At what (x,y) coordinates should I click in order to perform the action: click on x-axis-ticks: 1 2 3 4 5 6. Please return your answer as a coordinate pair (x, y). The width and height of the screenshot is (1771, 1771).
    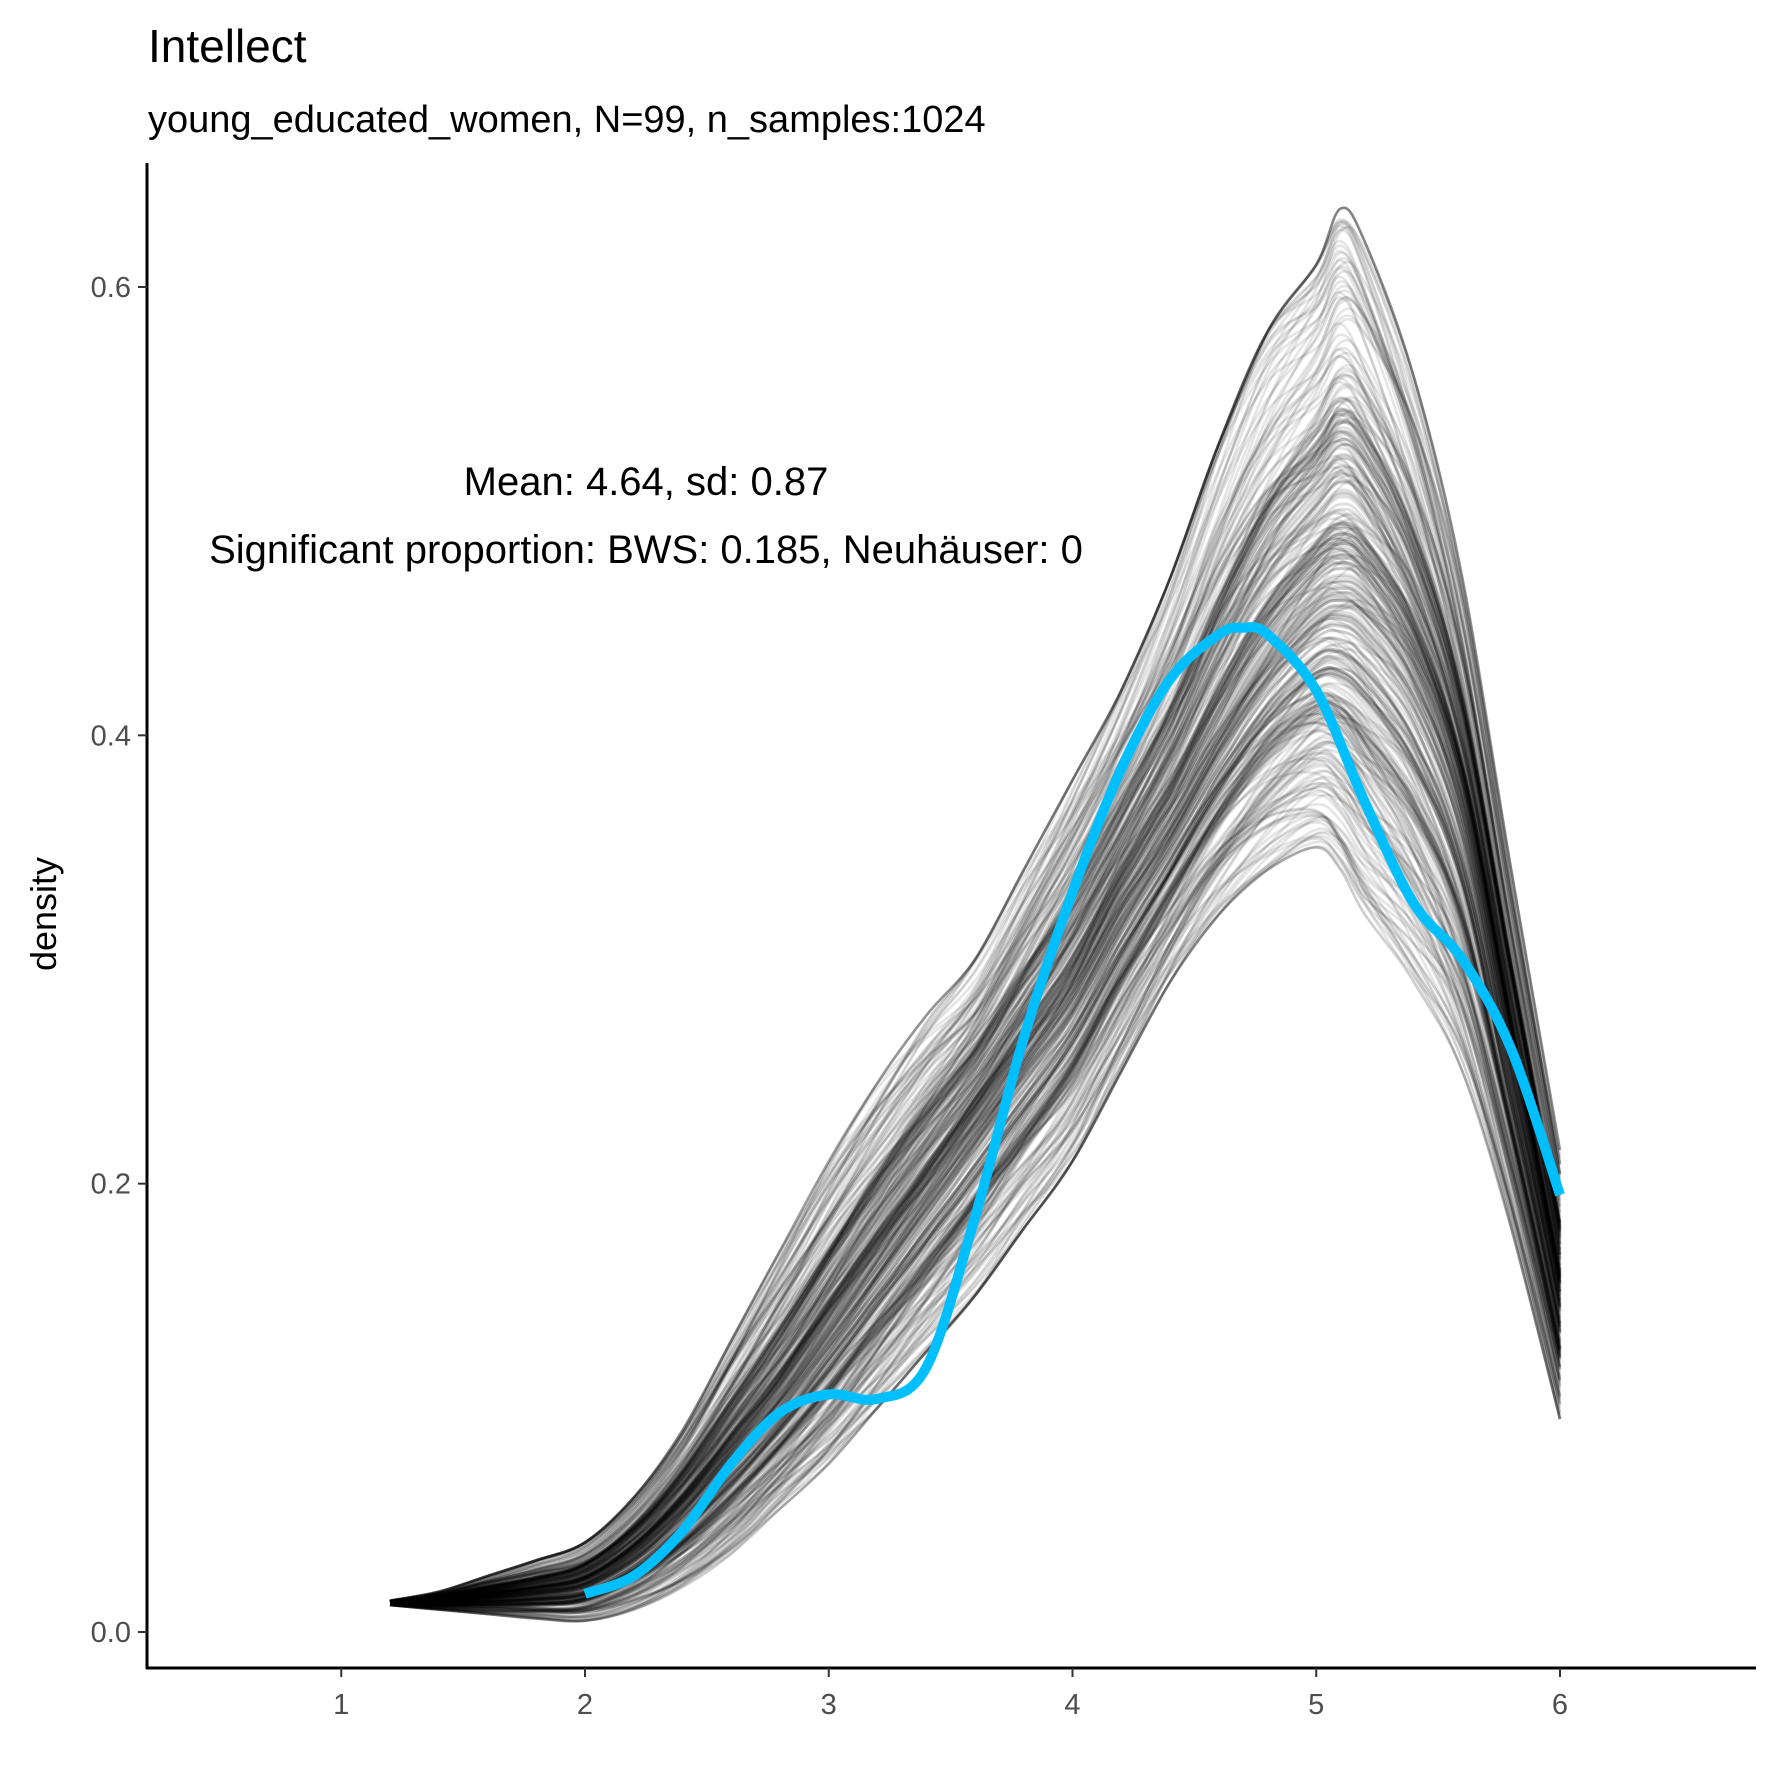
    Looking at the image, I should click on (950, 1694).